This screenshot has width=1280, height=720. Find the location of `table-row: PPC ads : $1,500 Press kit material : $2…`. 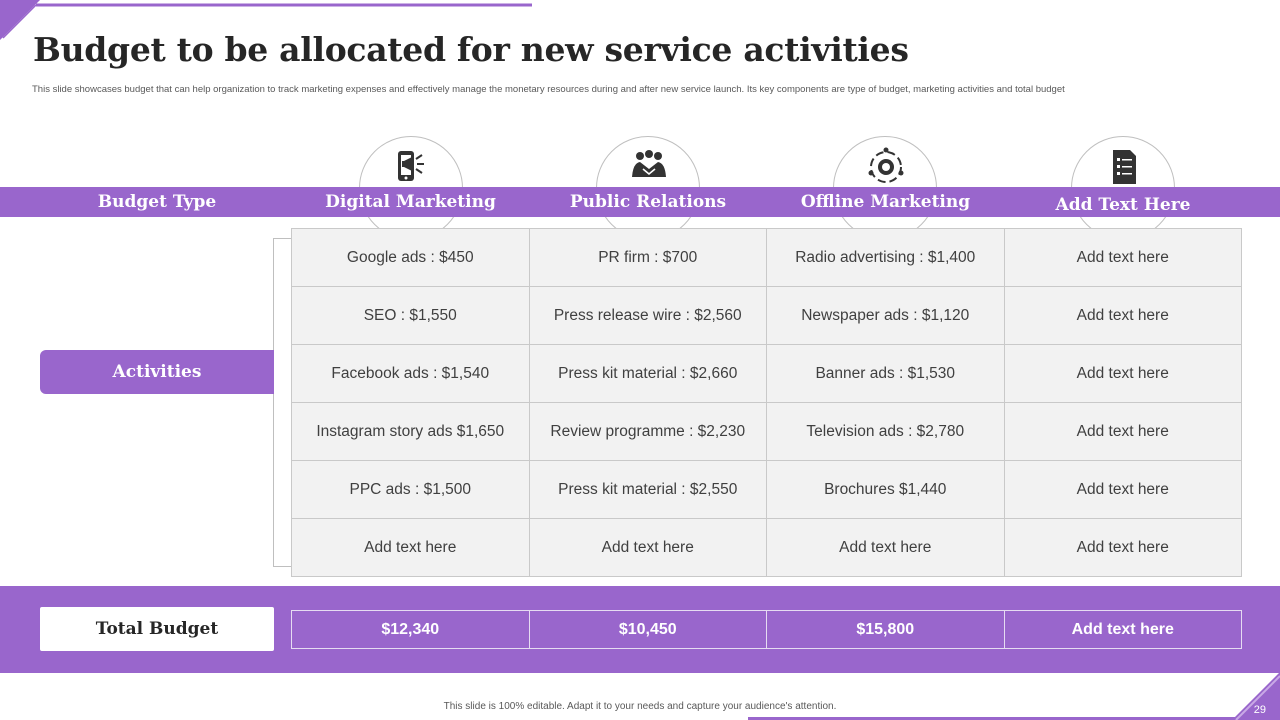

table-row: PPC ads : $1,500 Press kit material : $2… is located at coordinates (766, 489).